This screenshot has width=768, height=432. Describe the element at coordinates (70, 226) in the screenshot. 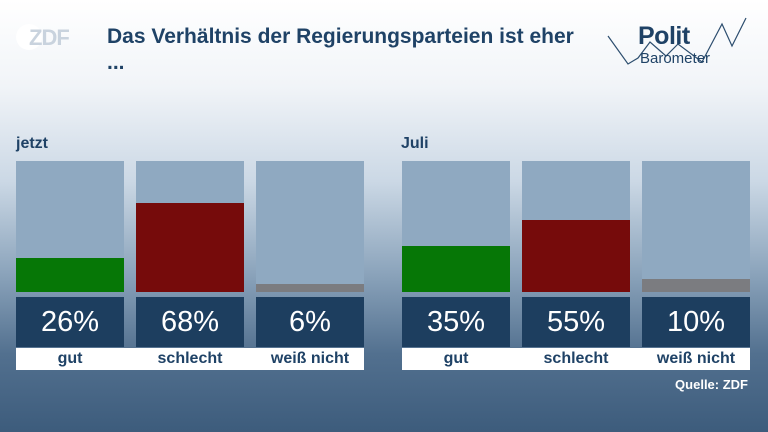

I see `bar-jetzt-gut` at that location.